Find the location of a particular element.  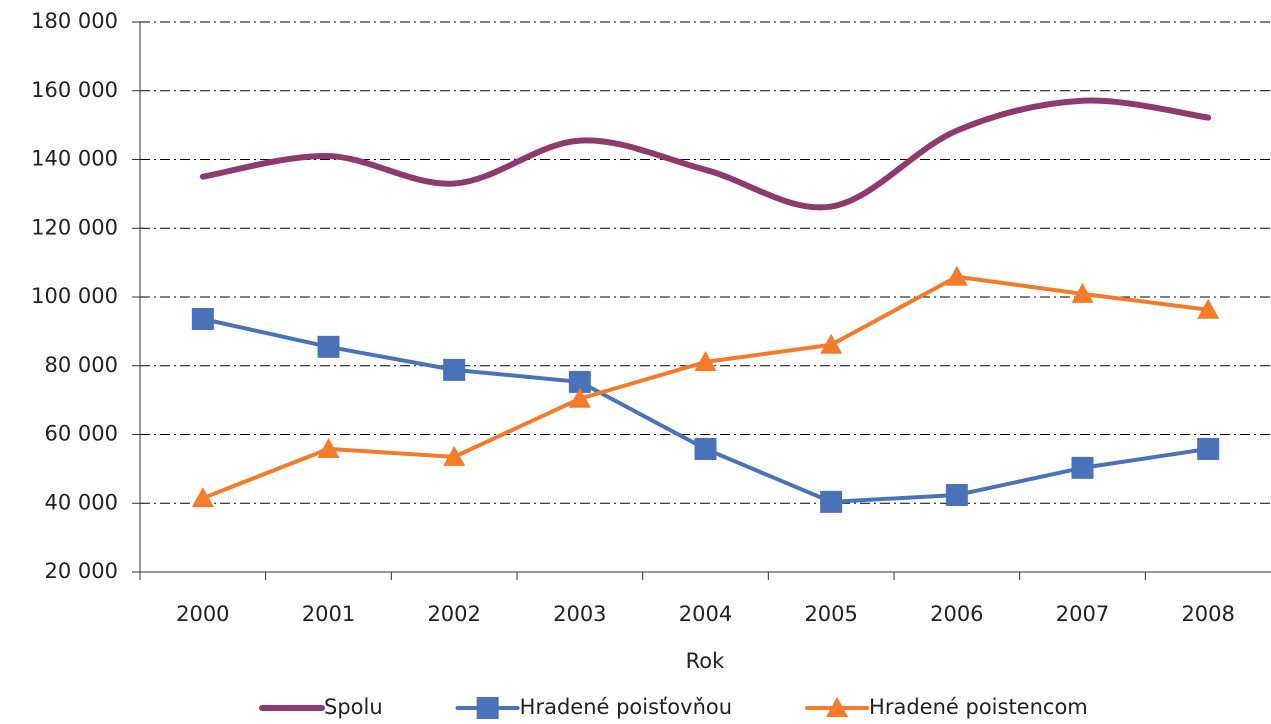

x-tick-label: 2004 is located at coordinates (705, 614).